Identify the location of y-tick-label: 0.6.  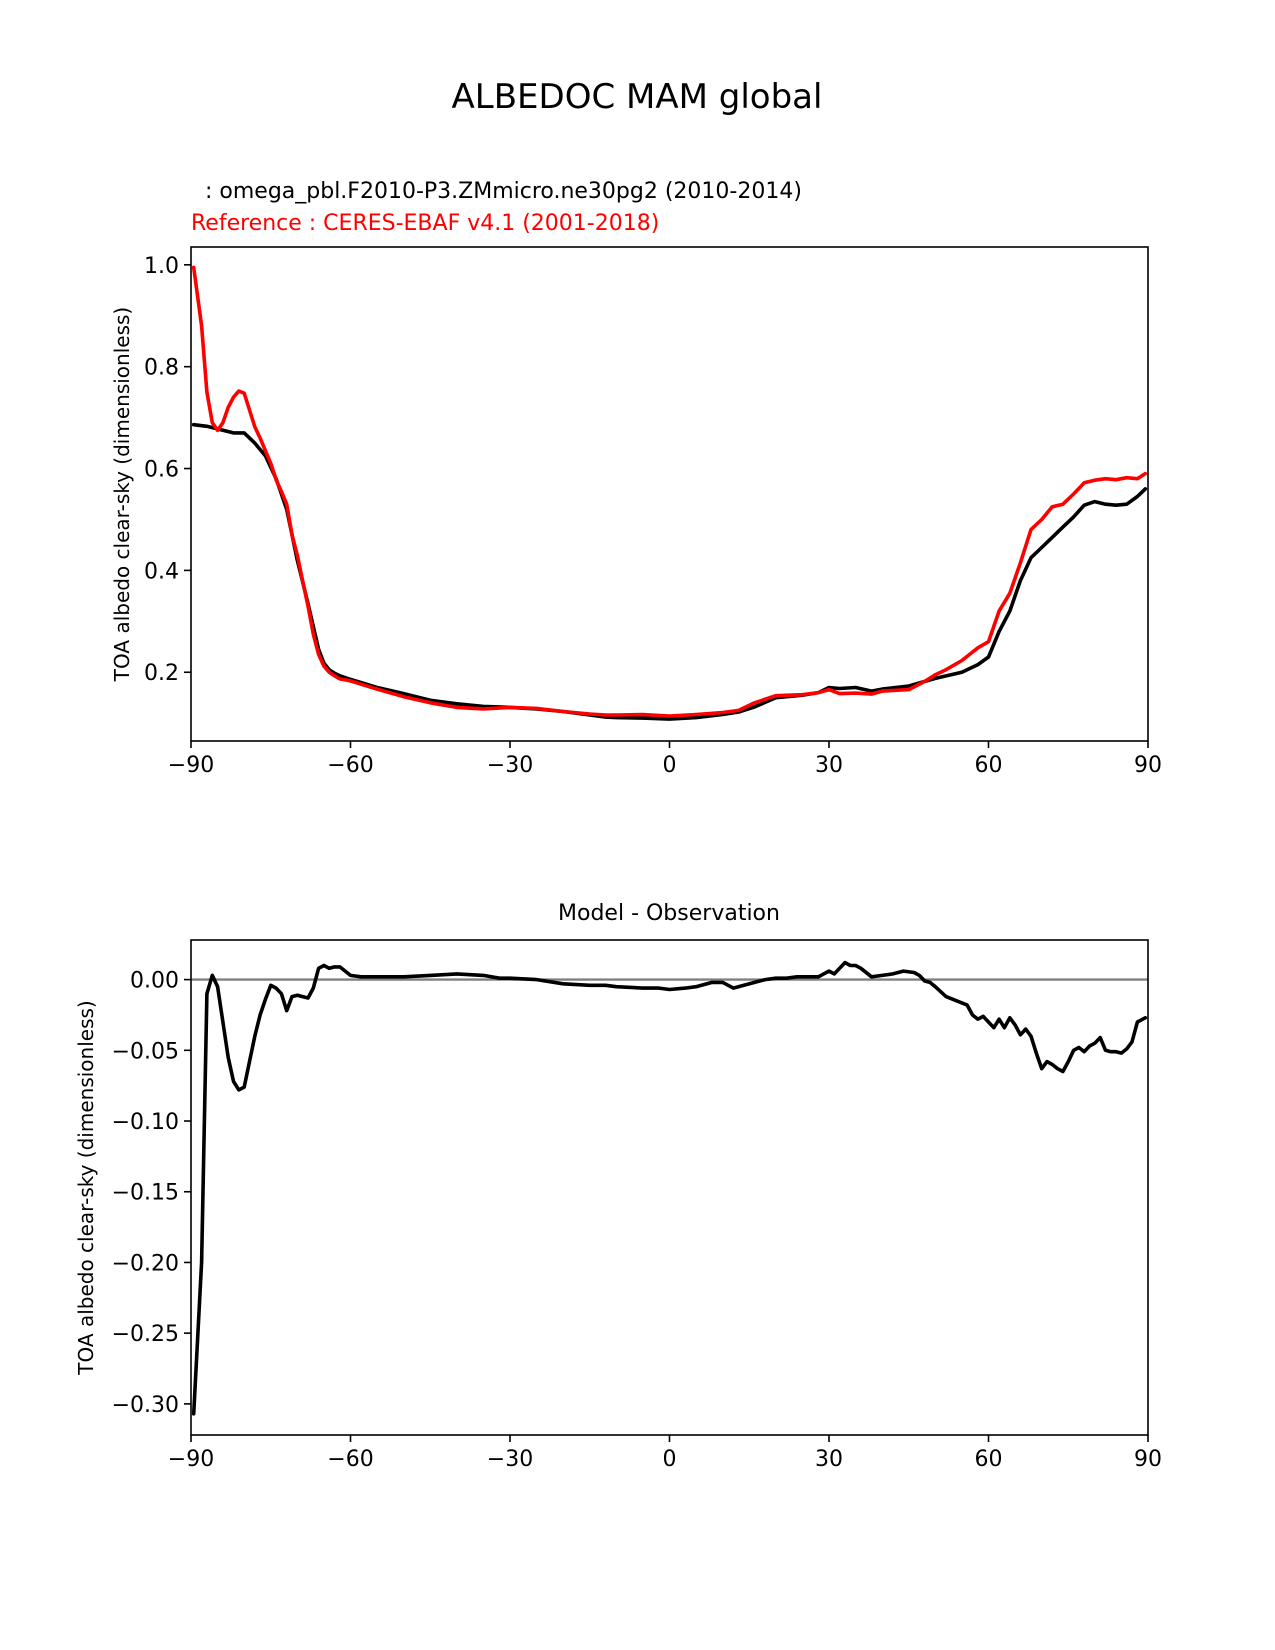
(161, 470).